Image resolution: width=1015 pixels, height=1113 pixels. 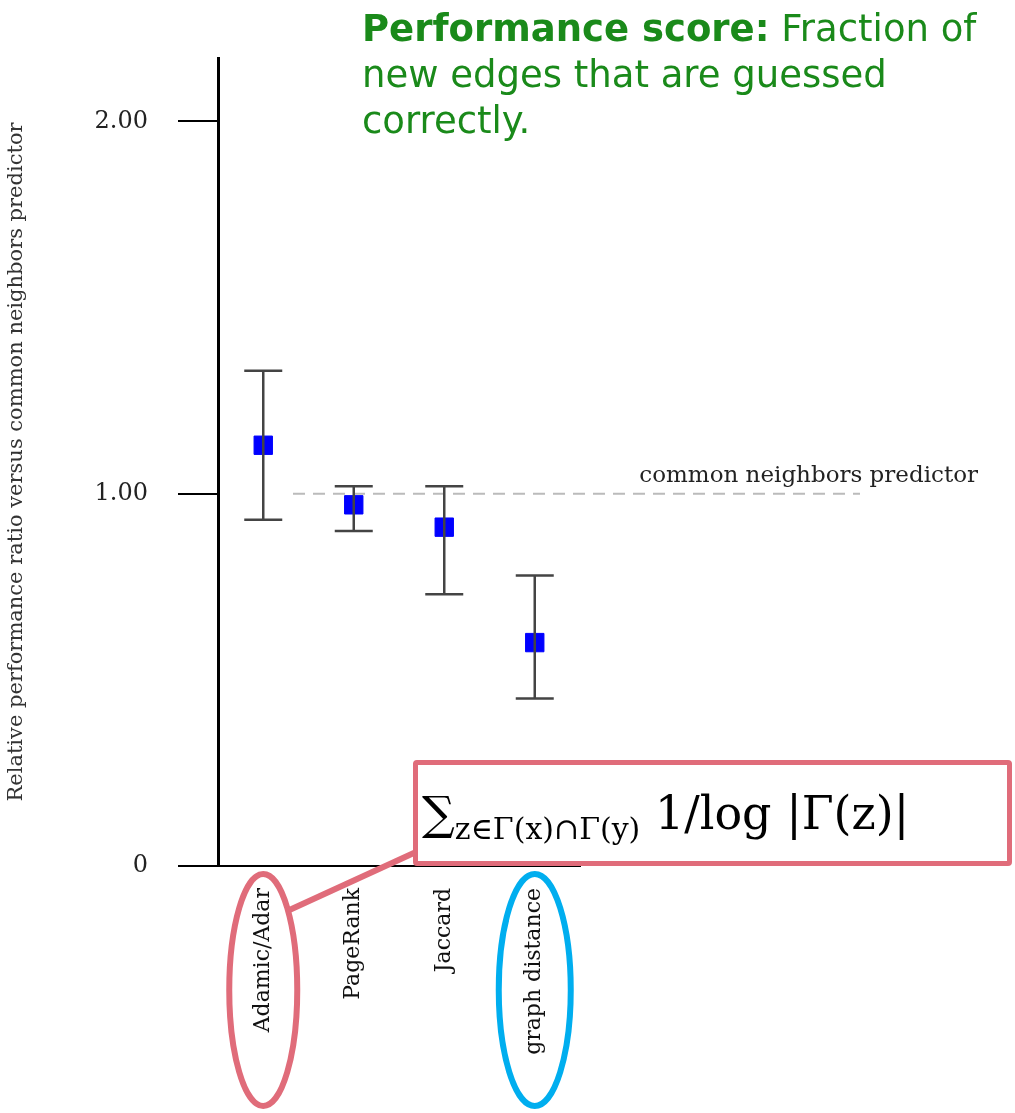 I want to click on x-tick-label: PageRank, so click(x=352, y=943).